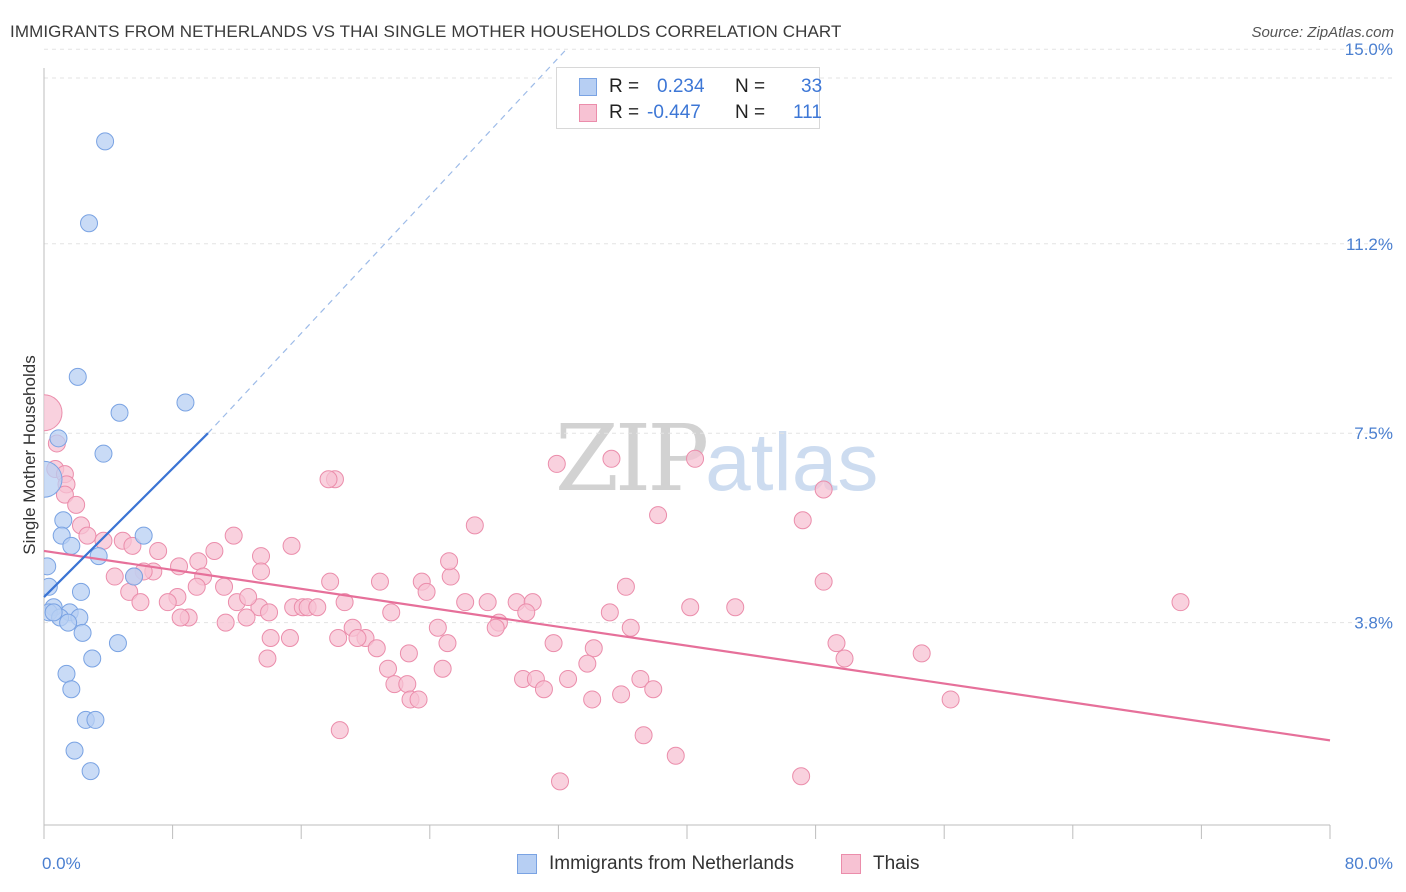 The image size is (1406, 892). I want to click on trend-line-netherlands-extrapolated, so click(387, 241).